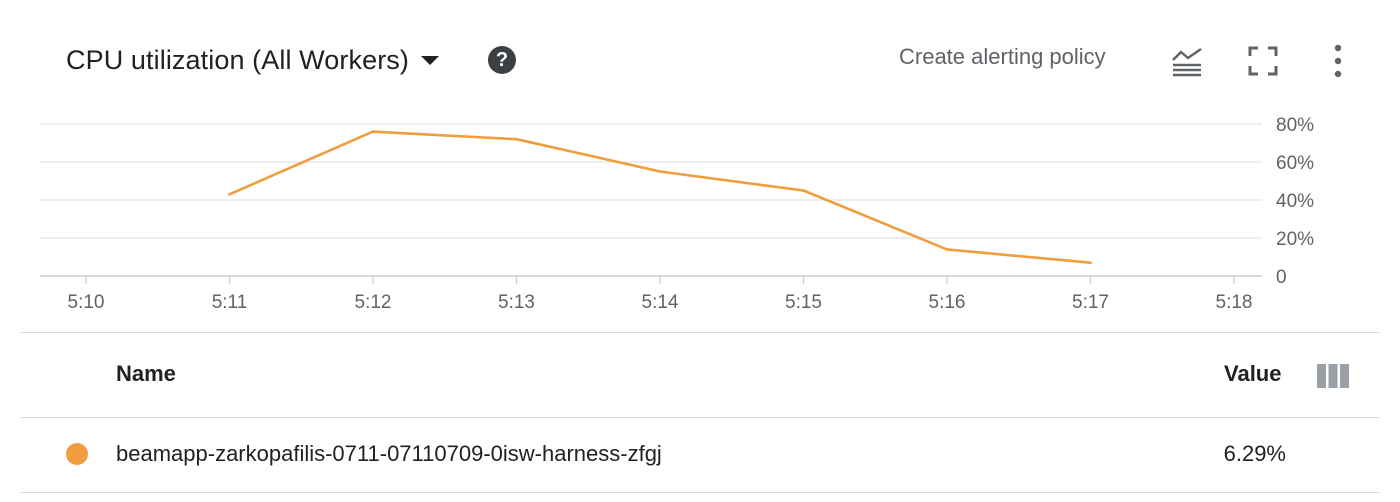 This screenshot has width=1400, height=502. I want to click on x-tick-label: 5:14, so click(660, 302).